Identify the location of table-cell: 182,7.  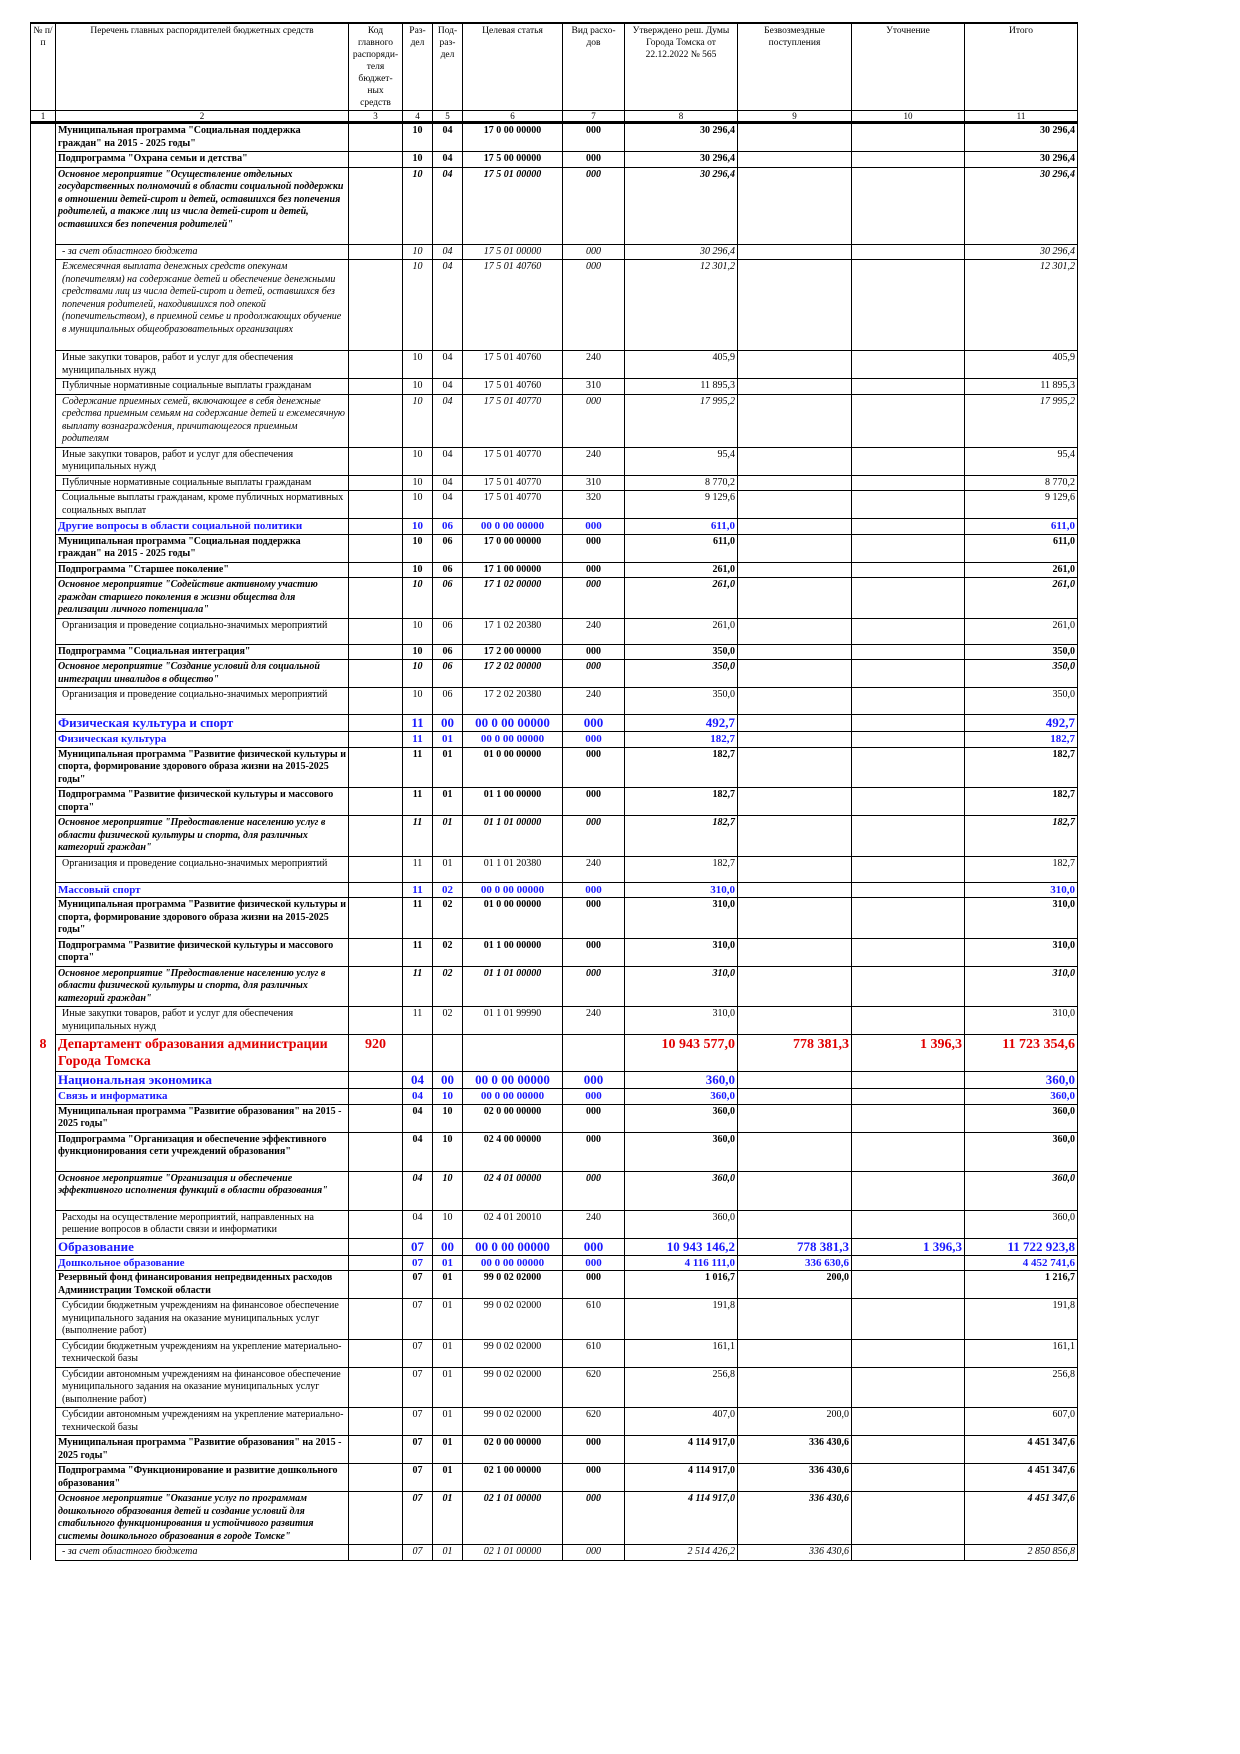
(681, 801).